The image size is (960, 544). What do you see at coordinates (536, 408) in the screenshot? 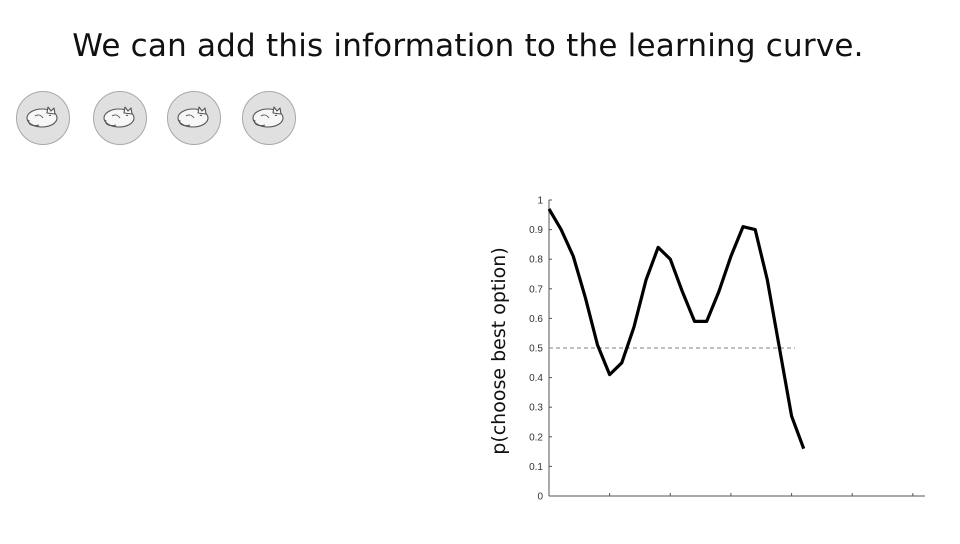
I see `y-tick-label: 0.3` at bounding box center [536, 408].